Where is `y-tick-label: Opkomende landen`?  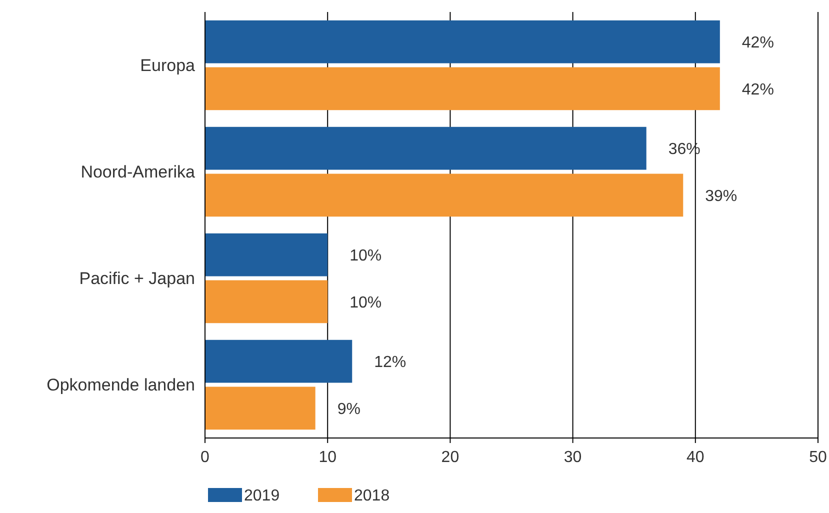 y-tick-label: Opkomende landen is located at coordinates (120, 385).